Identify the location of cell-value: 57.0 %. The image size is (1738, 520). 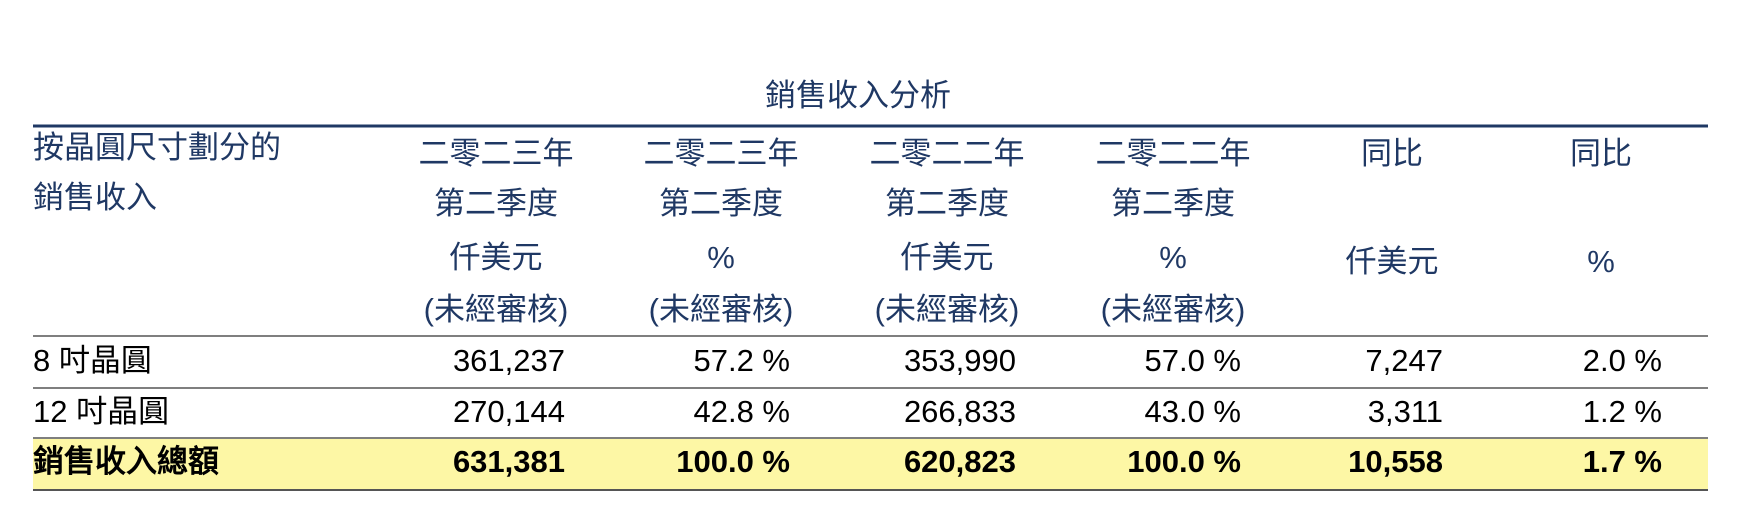
(1192, 360).